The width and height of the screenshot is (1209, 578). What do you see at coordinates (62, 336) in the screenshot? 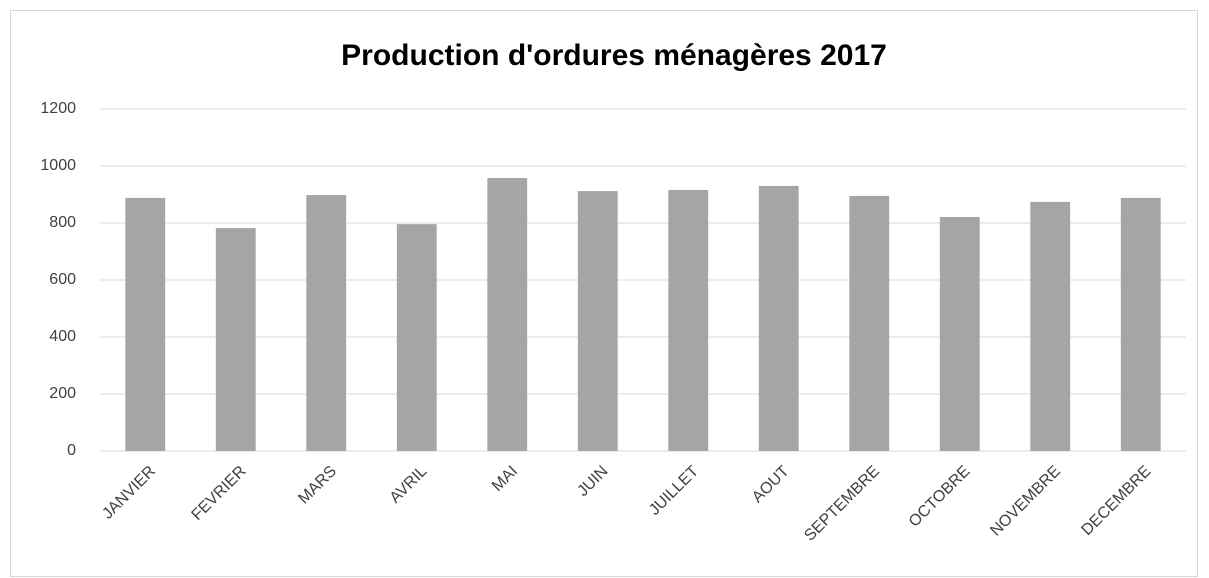
I see `y-tick-label: 400` at bounding box center [62, 336].